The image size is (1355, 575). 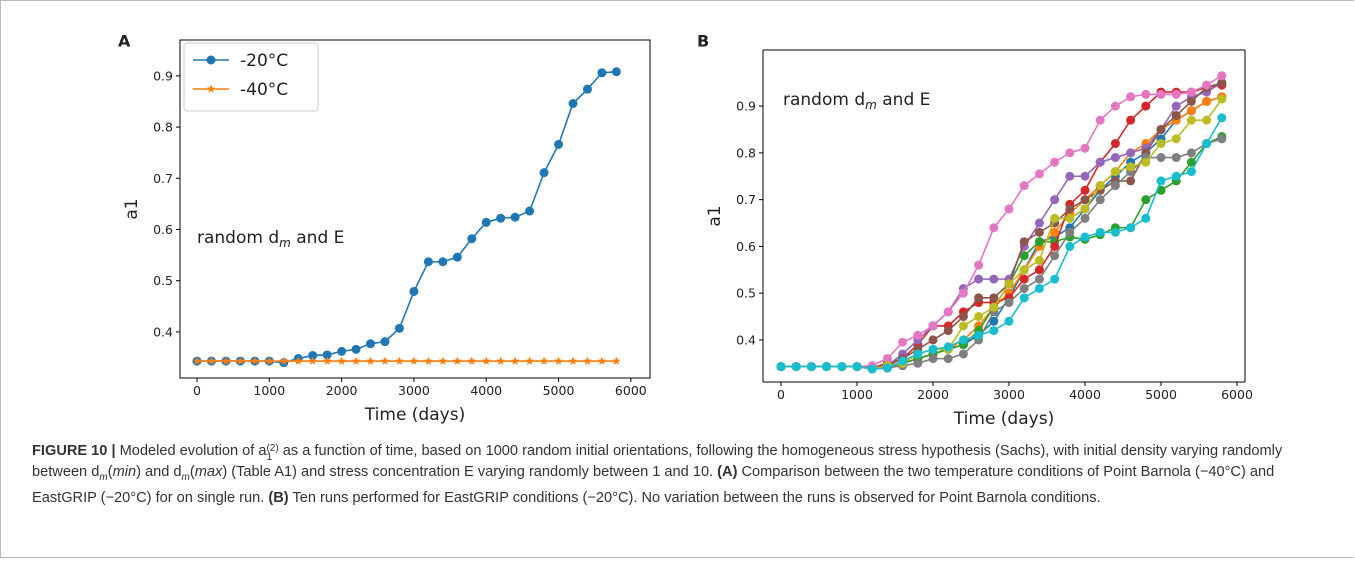 What do you see at coordinates (278, 497) in the screenshot?
I see `caption-text: (B)` at bounding box center [278, 497].